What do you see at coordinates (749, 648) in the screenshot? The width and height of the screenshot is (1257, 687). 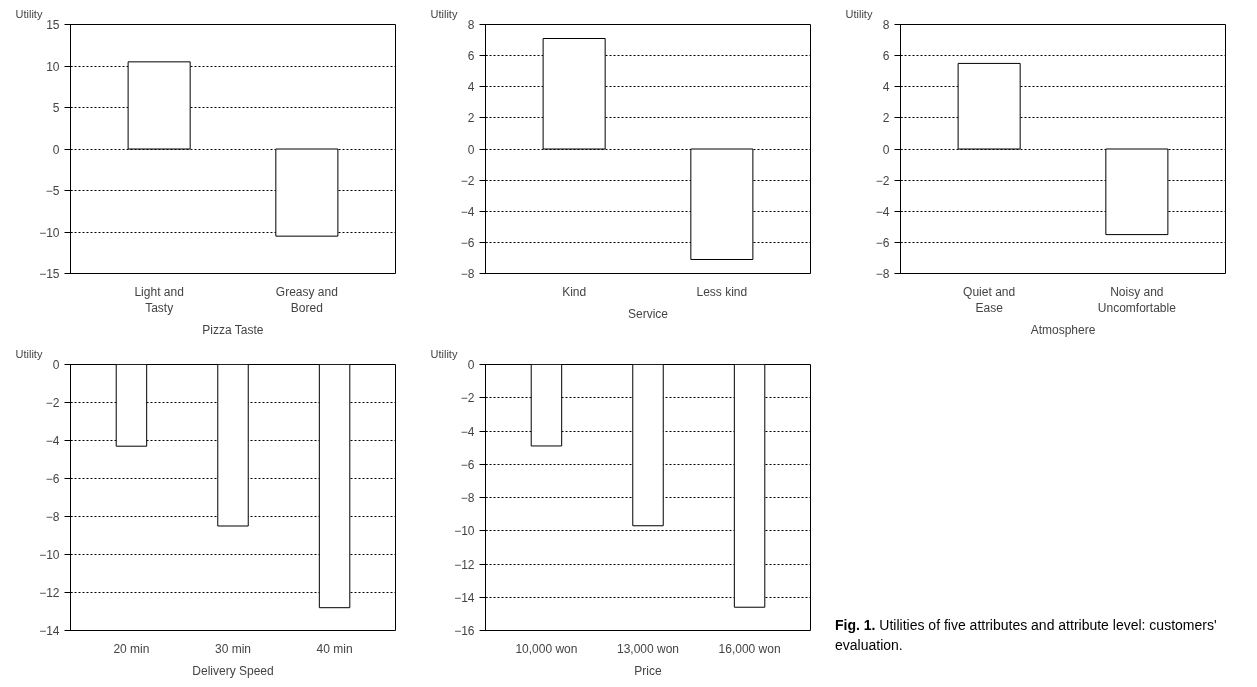 I see `x-tick-label: 16,000 won` at bounding box center [749, 648].